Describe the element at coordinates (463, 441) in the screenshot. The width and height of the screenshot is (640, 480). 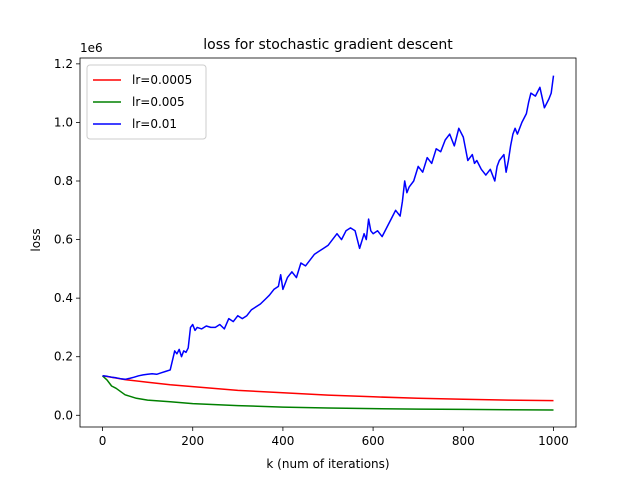
I see `x-tick-label: 800` at that location.